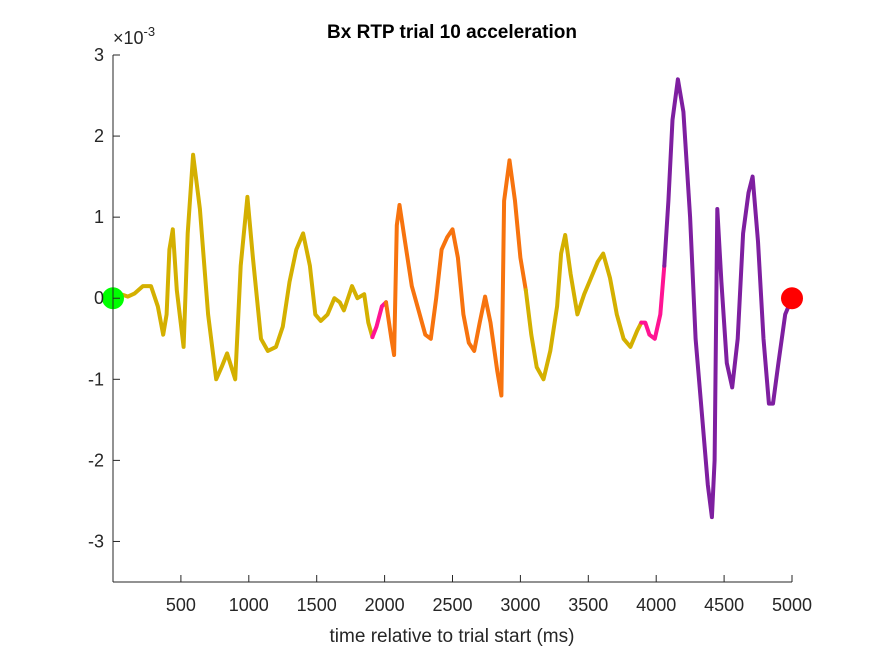 The image size is (875, 656). I want to click on y-tick-label: -2, so click(96, 460).